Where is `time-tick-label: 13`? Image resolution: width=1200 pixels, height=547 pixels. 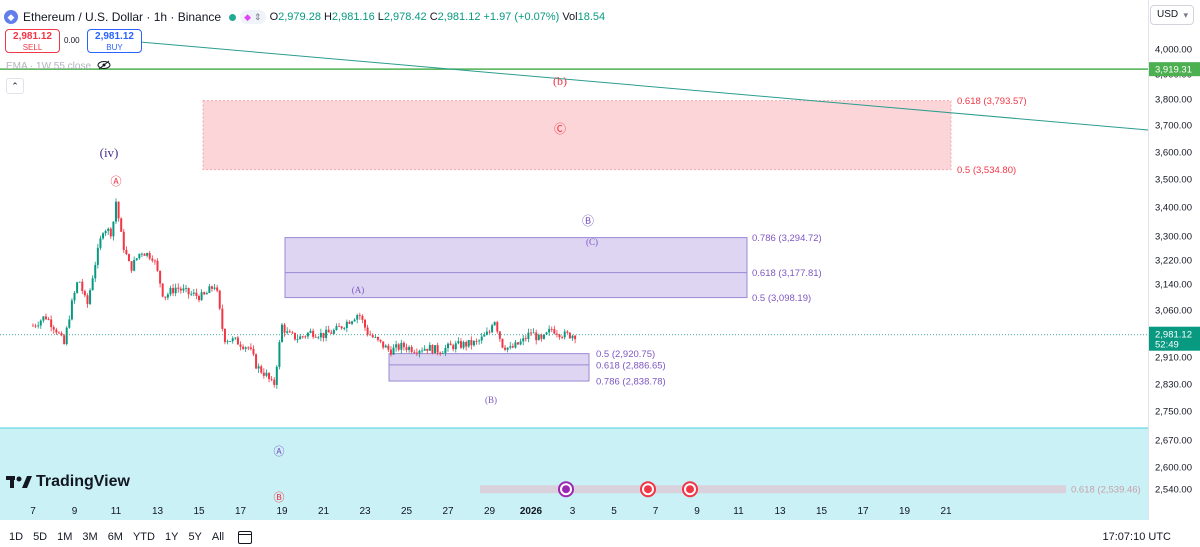 time-tick-label: 13 is located at coordinates (158, 511).